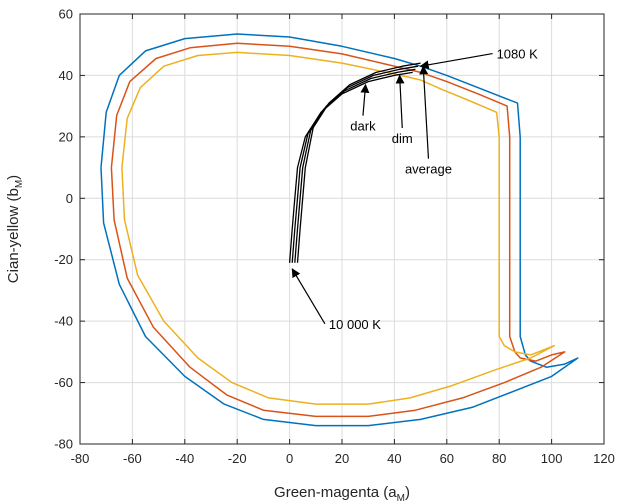 The height and width of the screenshot is (502, 626). What do you see at coordinates (499, 458) in the screenshot?
I see `x-tick-label: 80` at bounding box center [499, 458].